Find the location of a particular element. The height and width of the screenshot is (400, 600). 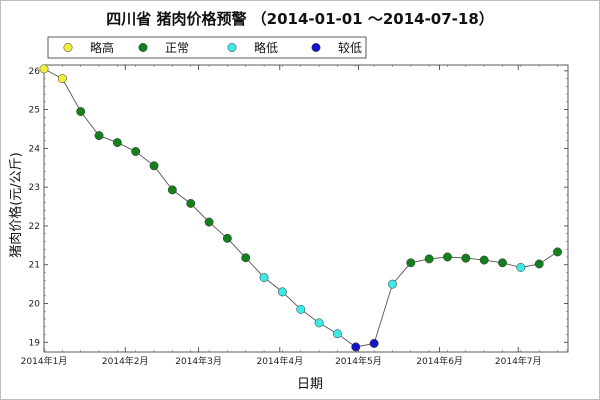

x-tick-label: 2014年6月 is located at coordinates (439, 361).